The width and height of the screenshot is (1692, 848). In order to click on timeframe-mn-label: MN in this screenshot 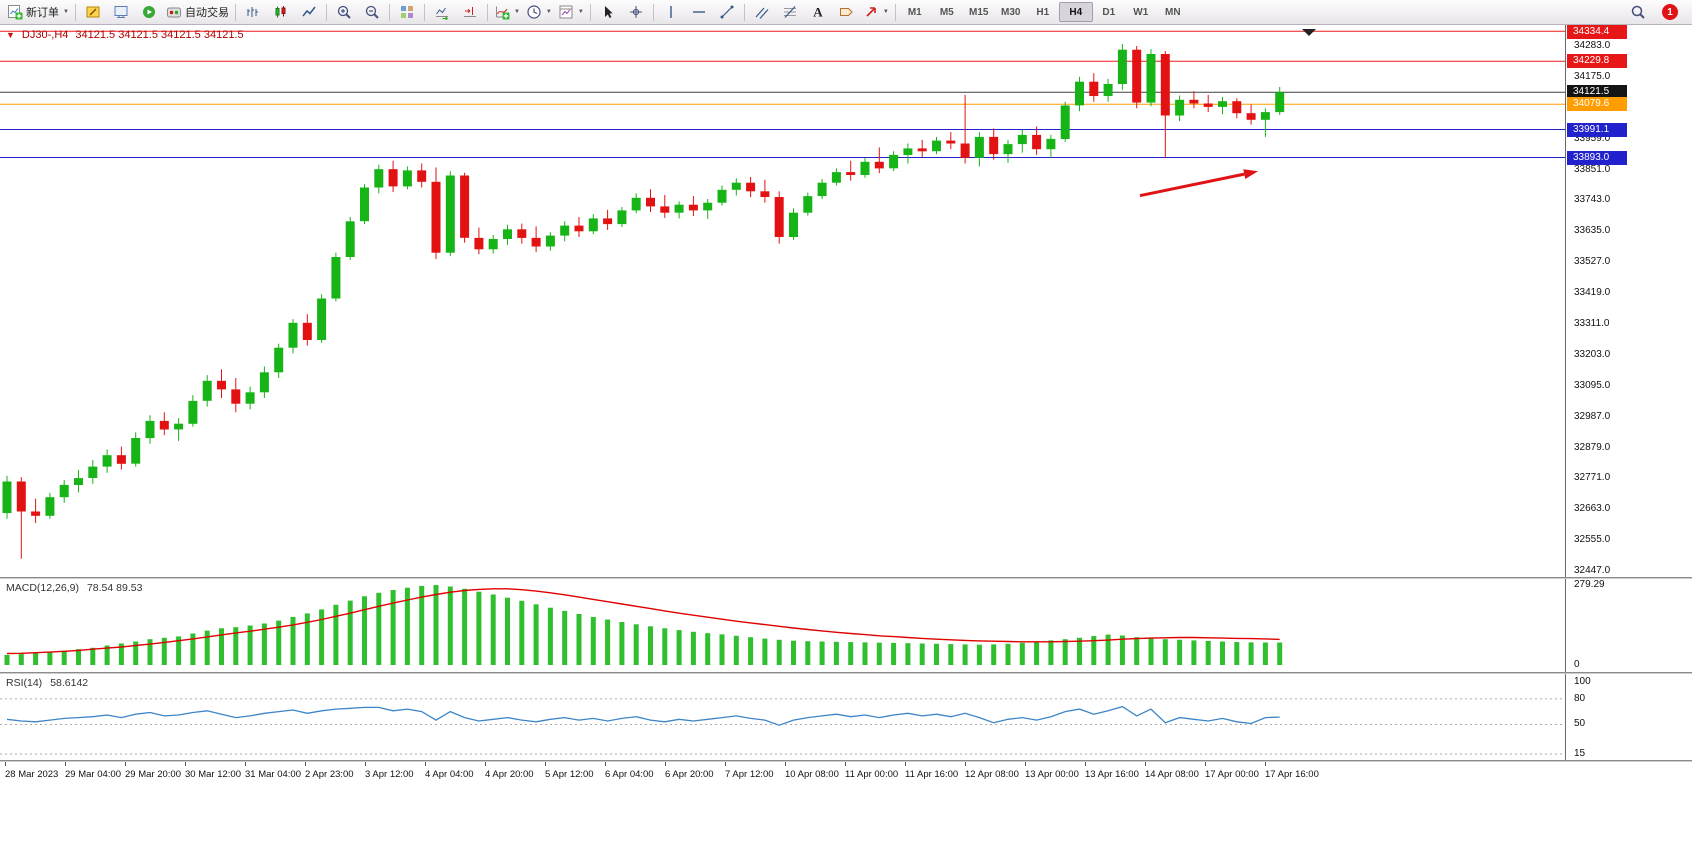, I will do `click(1172, 12)`.